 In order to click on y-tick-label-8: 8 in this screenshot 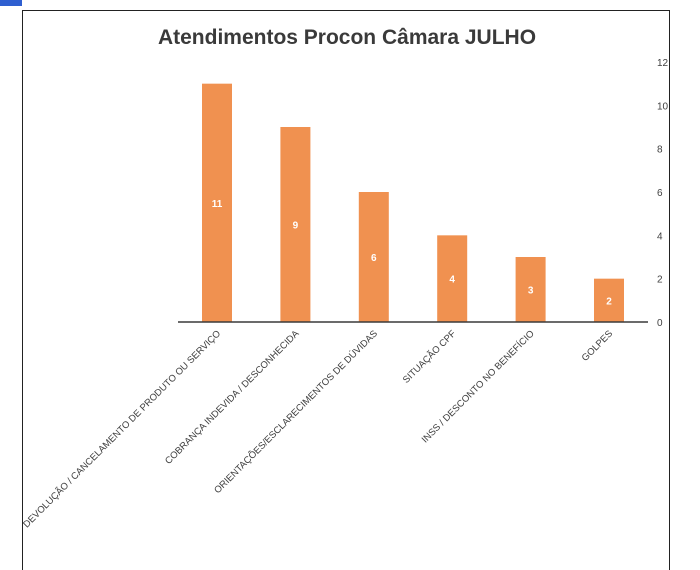, I will do `click(660, 150)`.